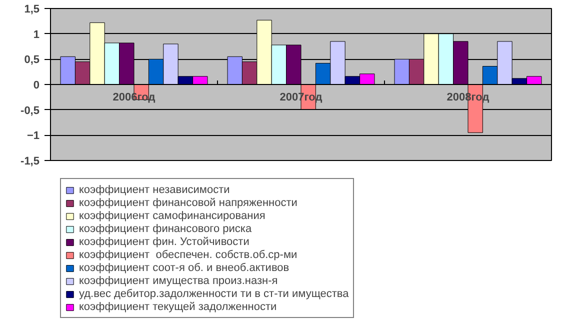  I want to click on legend-label: коэффициент текущей задолженности, so click(178, 306).